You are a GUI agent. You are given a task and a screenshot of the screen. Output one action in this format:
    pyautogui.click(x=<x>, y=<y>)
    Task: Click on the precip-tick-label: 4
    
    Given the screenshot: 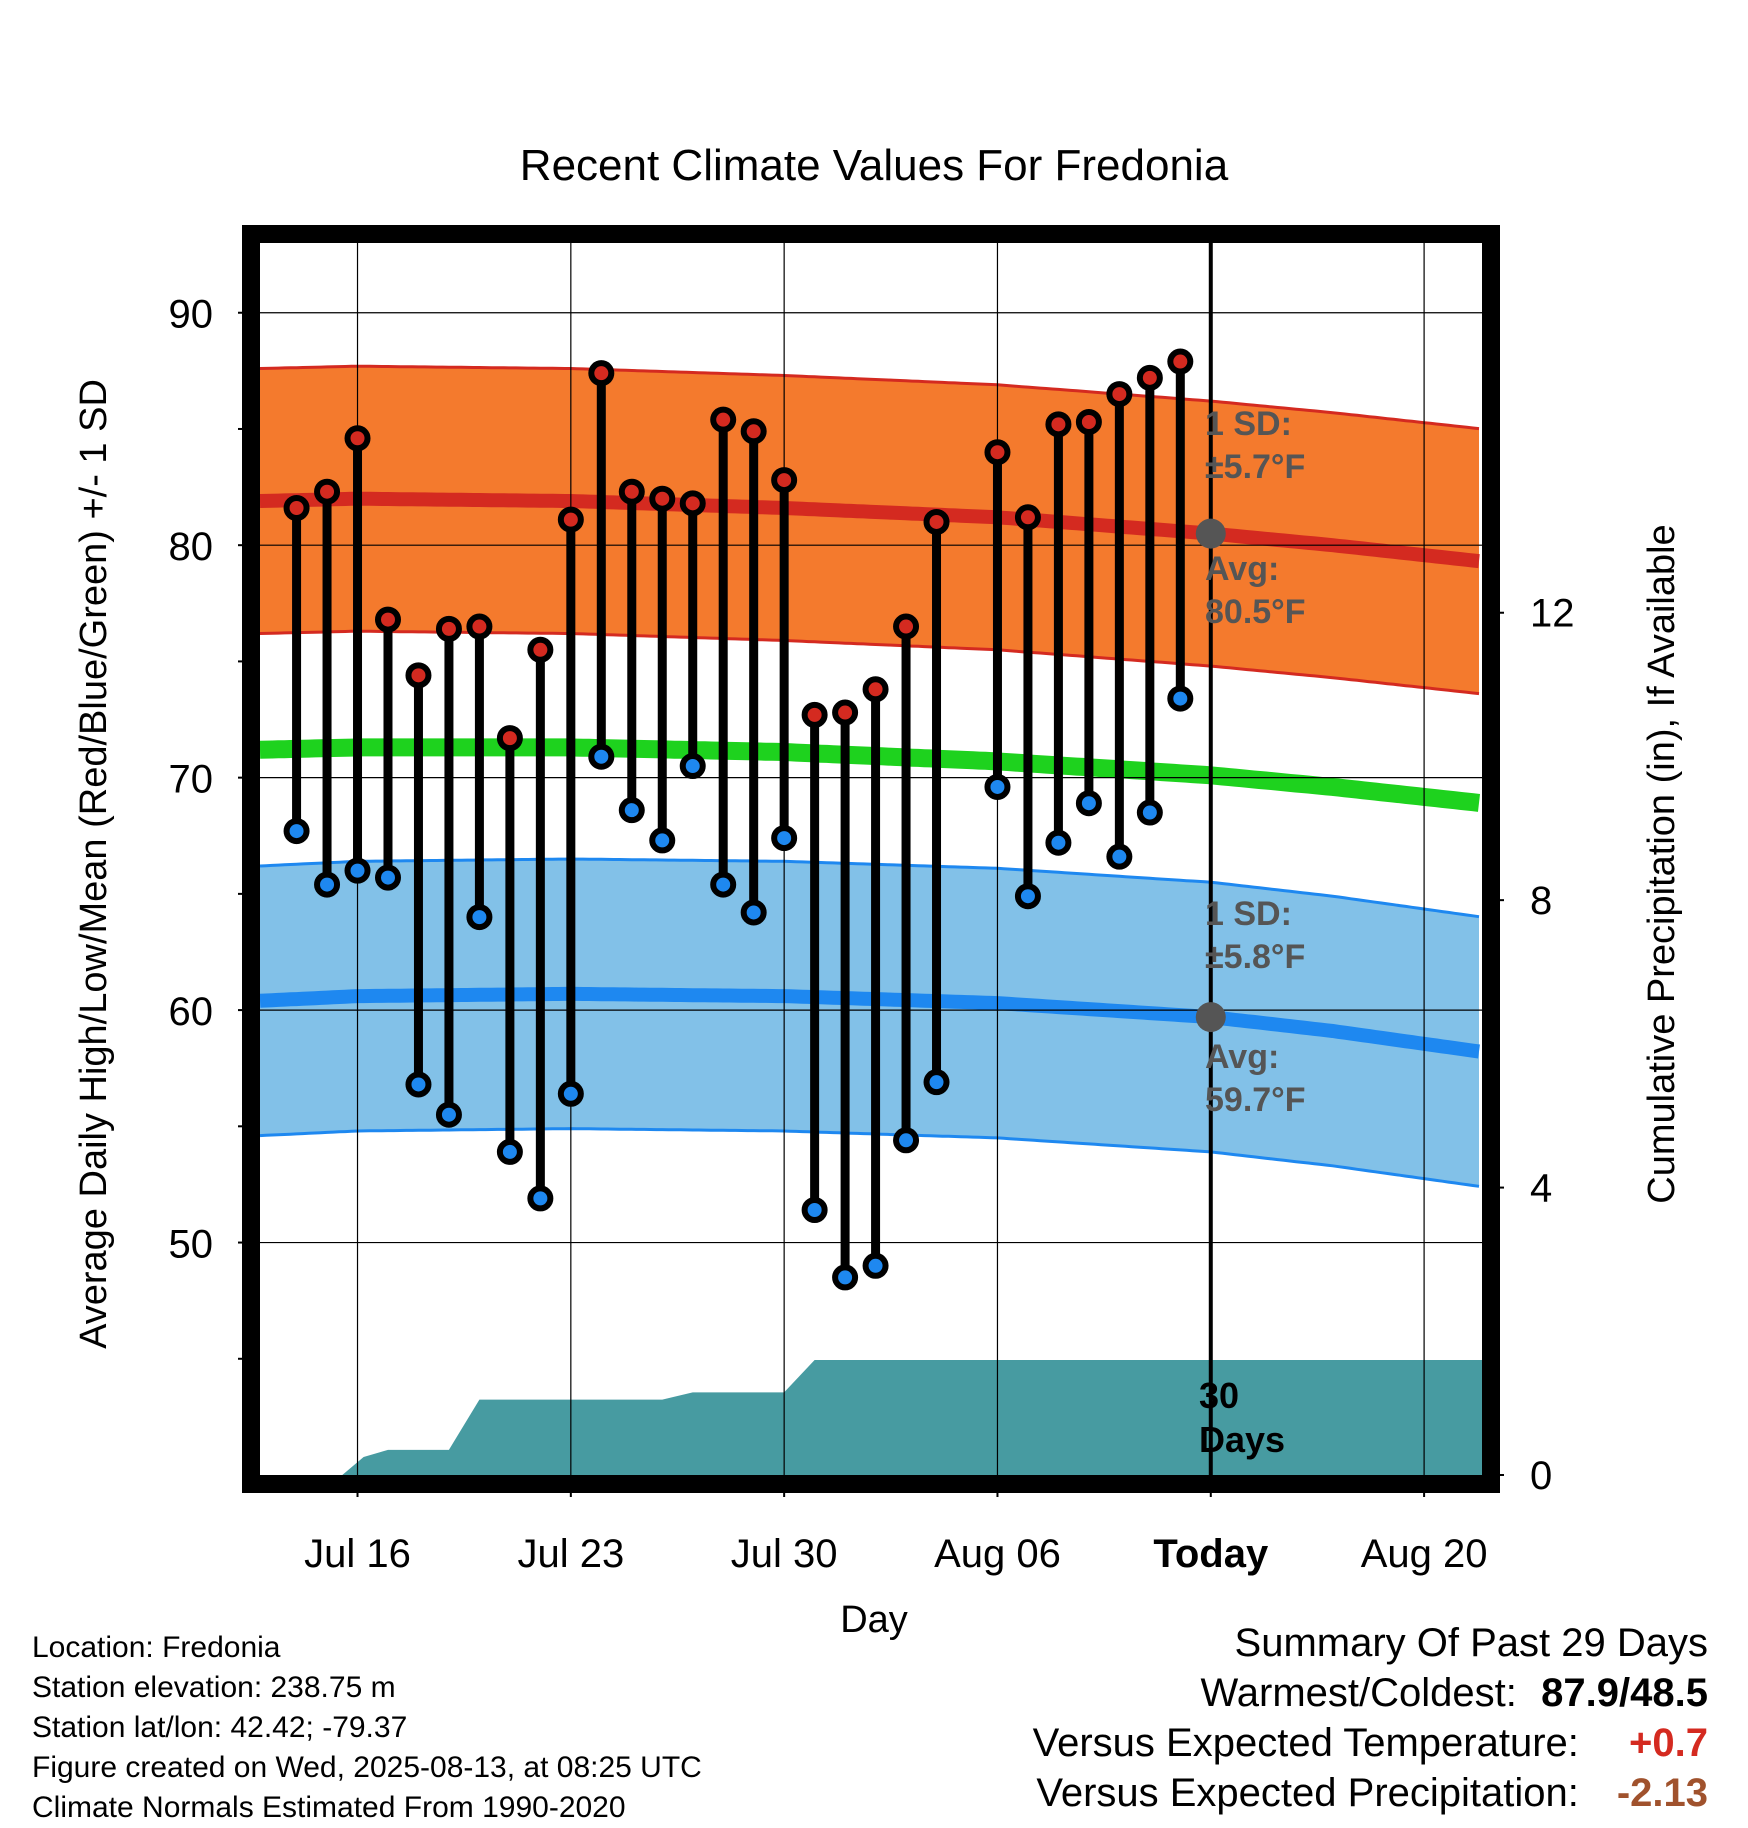 What is the action you would take?
    pyautogui.click(x=1541, y=1189)
    